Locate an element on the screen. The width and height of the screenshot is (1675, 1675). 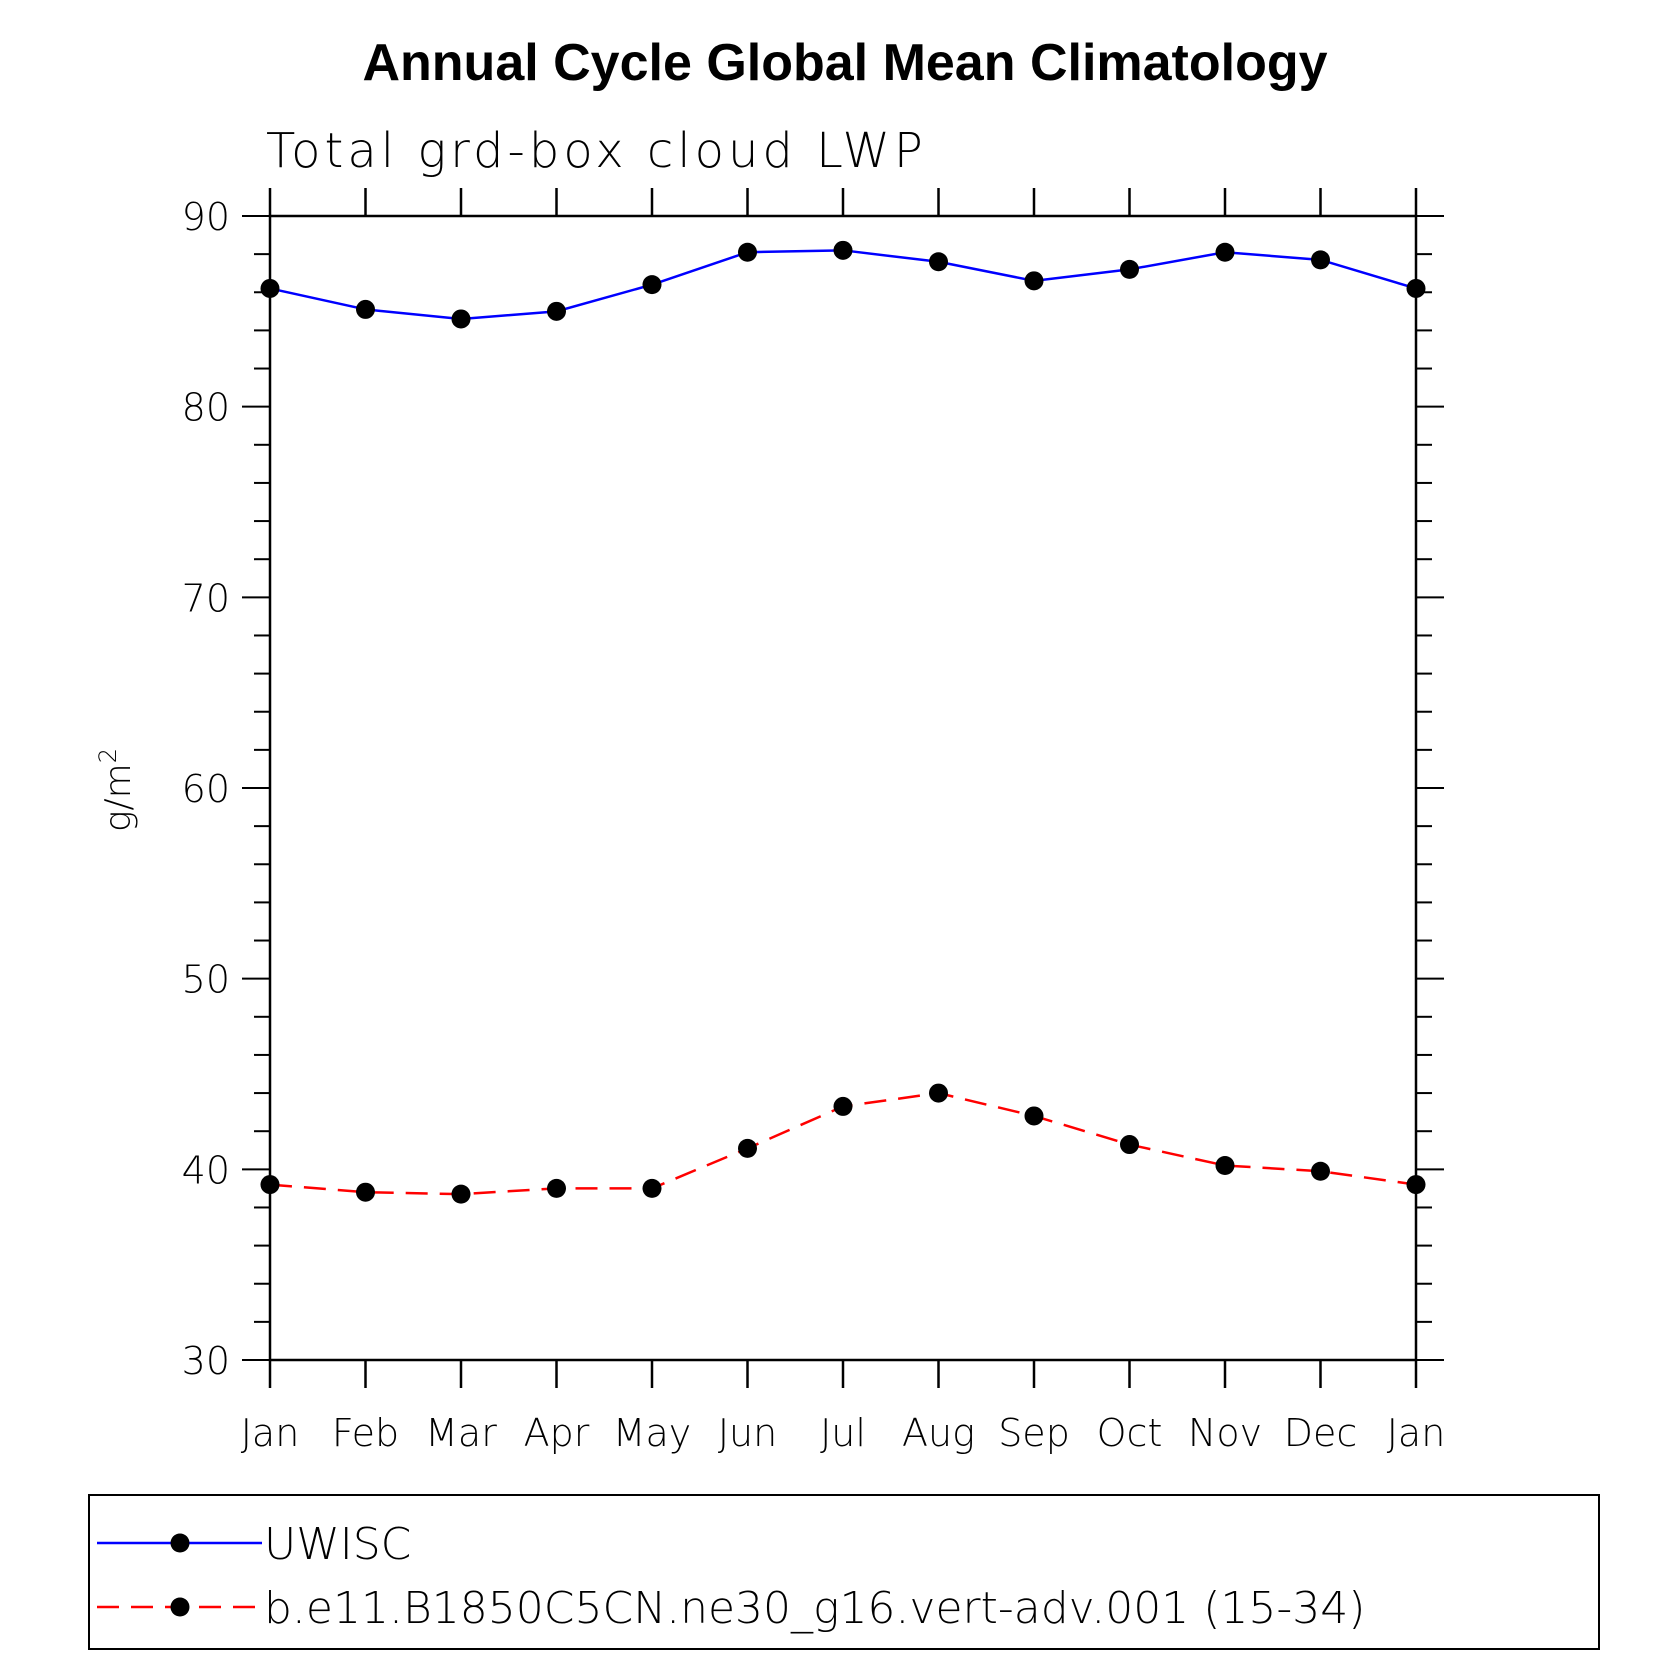
y-tick-label: 90 is located at coordinates (206, 217).